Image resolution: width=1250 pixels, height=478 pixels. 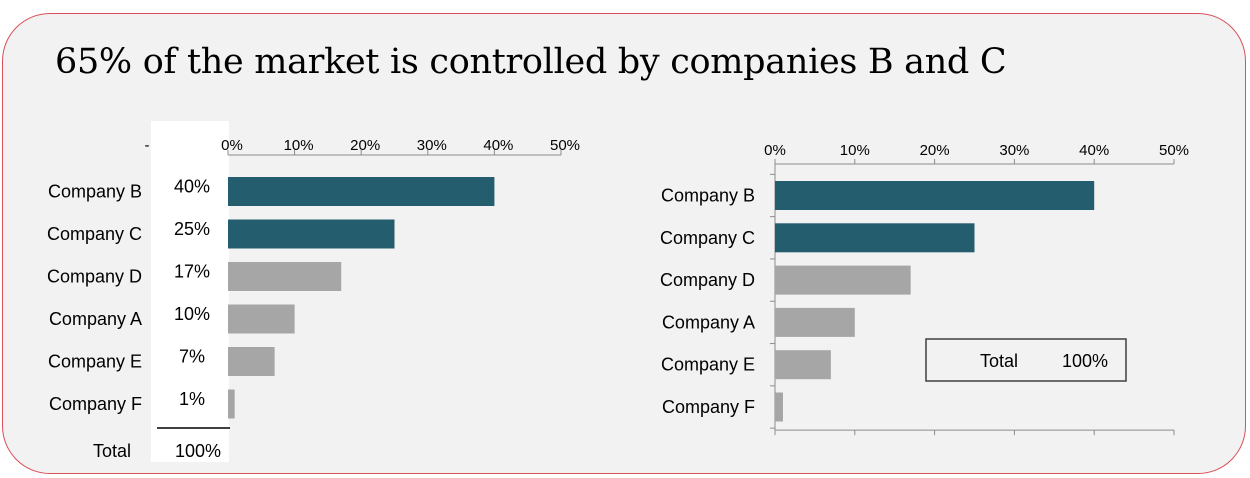 I want to click on value-label-company-d: 17%, so click(x=192, y=272).